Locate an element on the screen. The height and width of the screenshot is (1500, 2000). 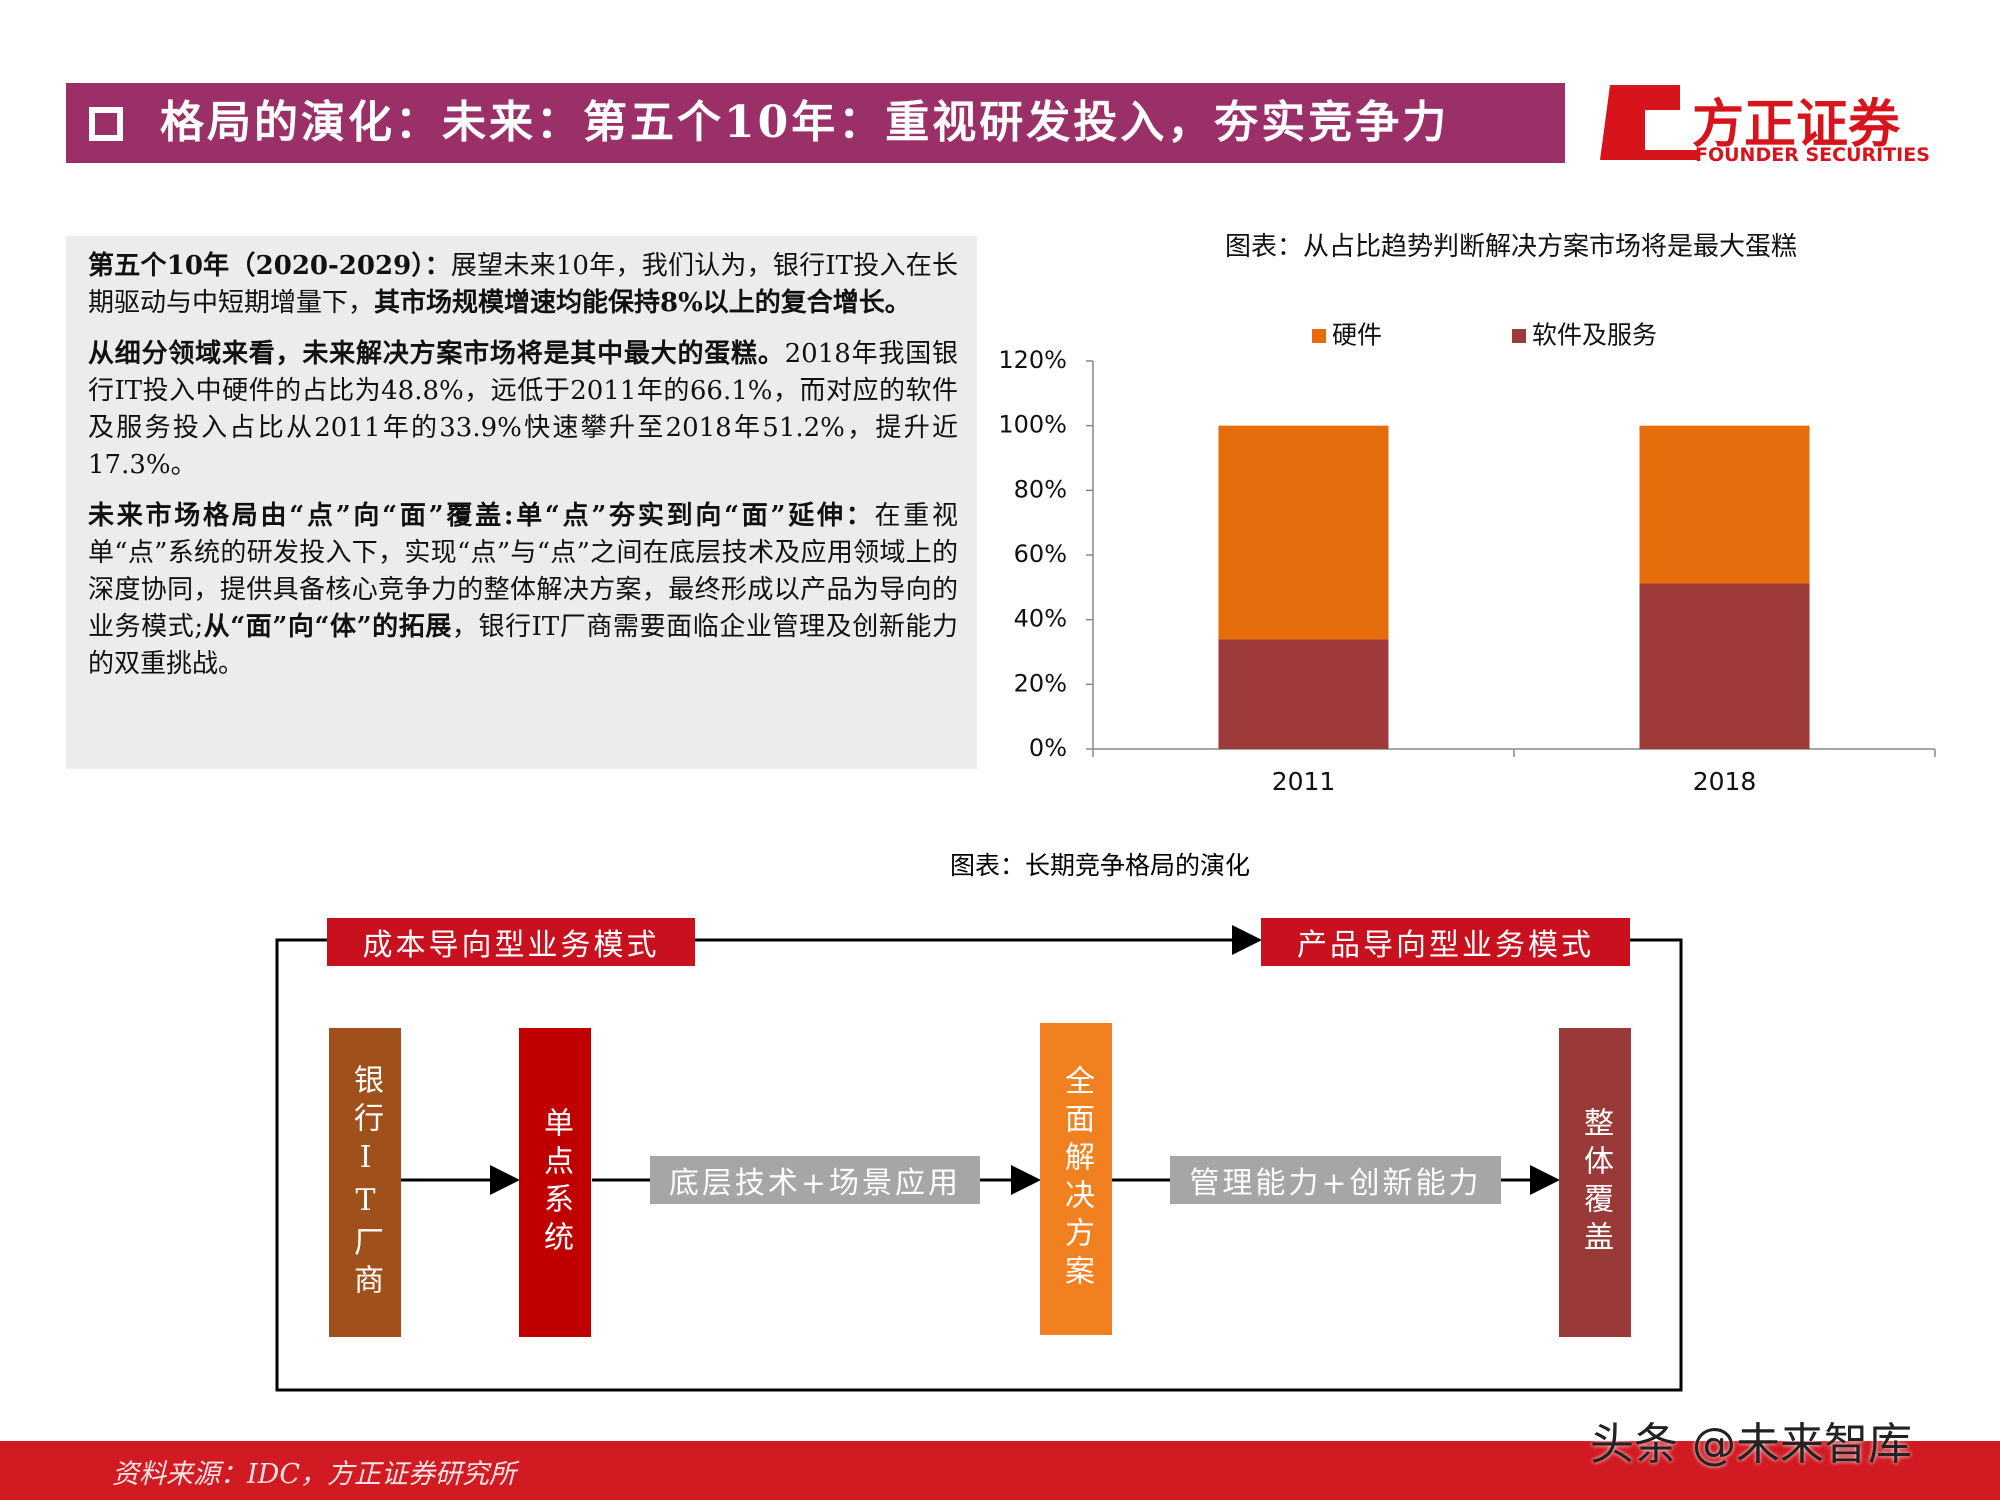
legend-label: 软件及服务 is located at coordinates (1594, 335).